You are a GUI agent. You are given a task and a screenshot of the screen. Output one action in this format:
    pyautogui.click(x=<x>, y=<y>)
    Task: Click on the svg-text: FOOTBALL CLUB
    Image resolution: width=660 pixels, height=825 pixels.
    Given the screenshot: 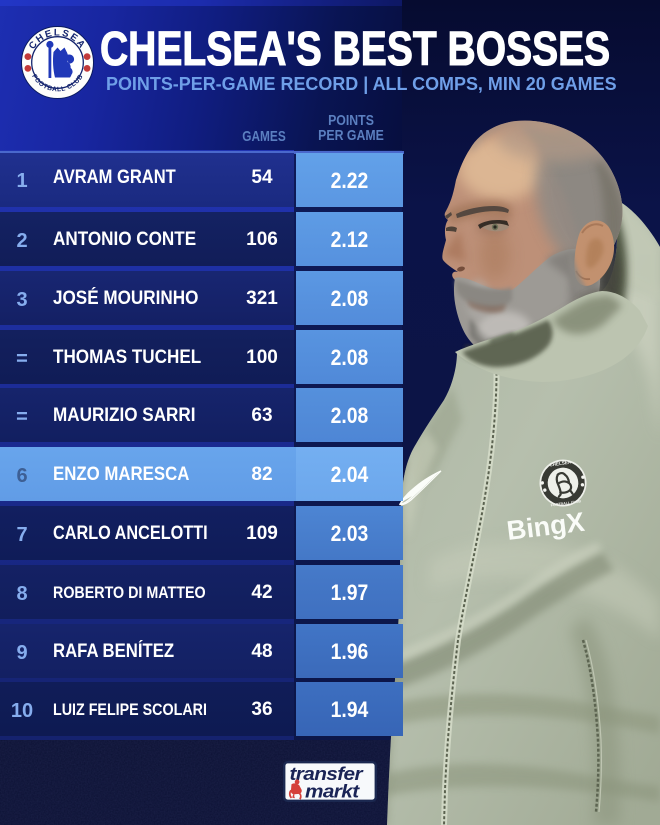 What is the action you would take?
    pyautogui.click(x=565, y=503)
    